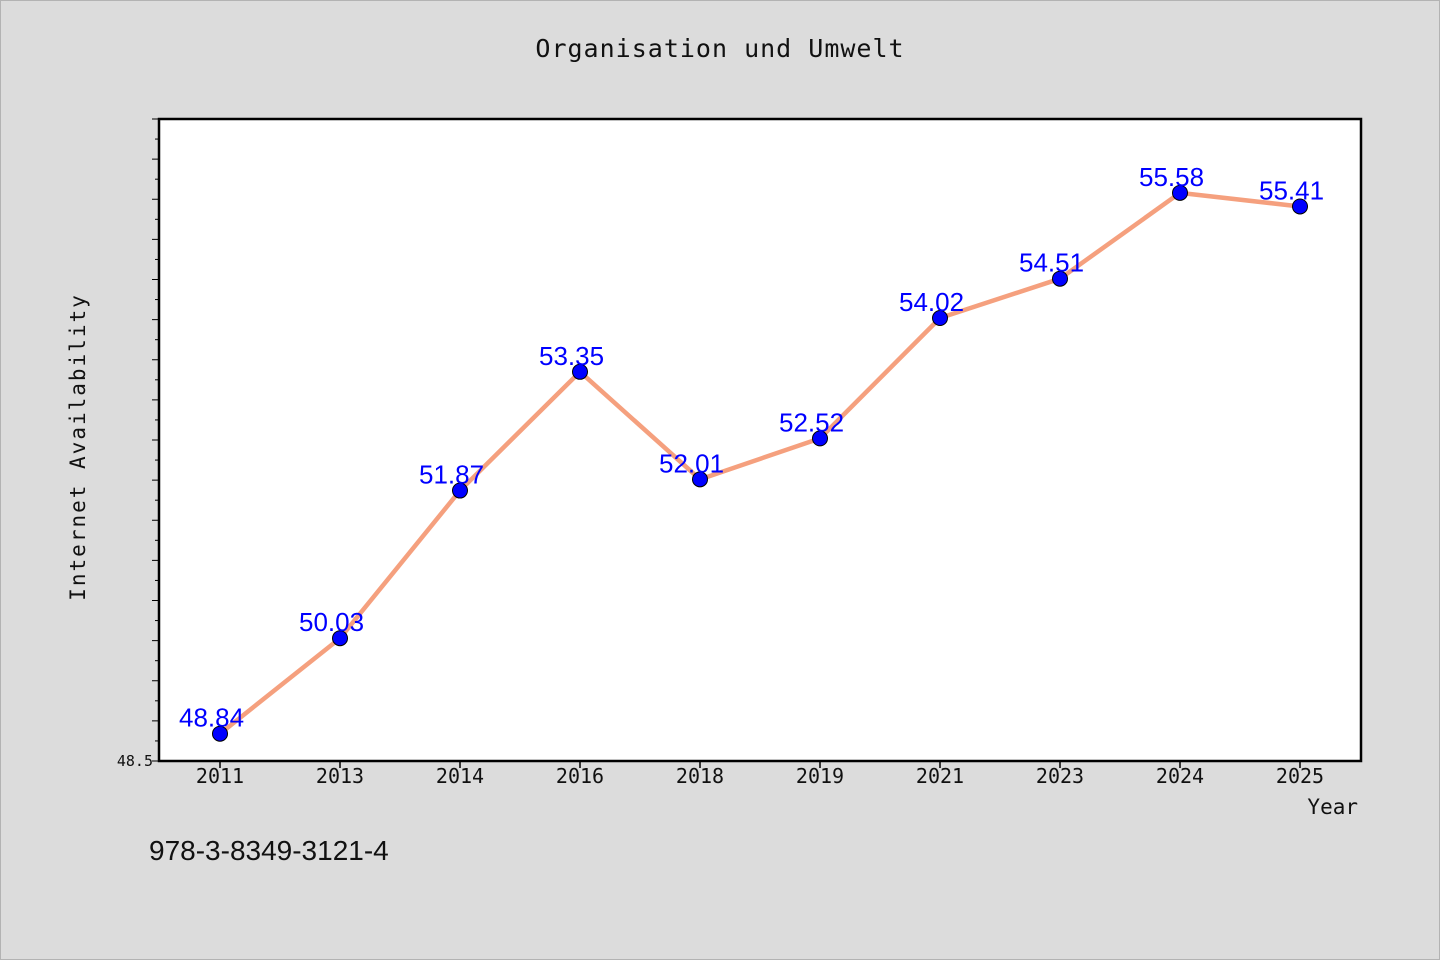  I want to click on x-tick-label: 2023, so click(1060, 776).